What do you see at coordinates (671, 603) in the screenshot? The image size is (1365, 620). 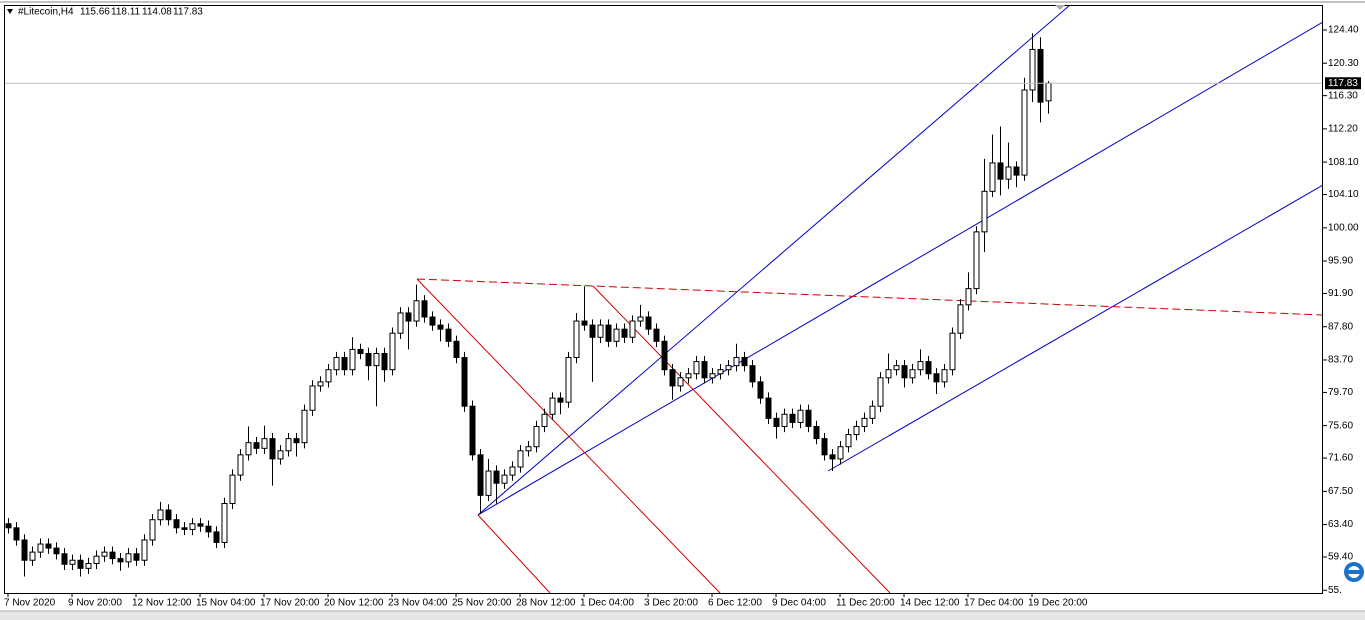 I see `x-tick-label: 3 Dec 20:00` at bounding box center [671, 603].